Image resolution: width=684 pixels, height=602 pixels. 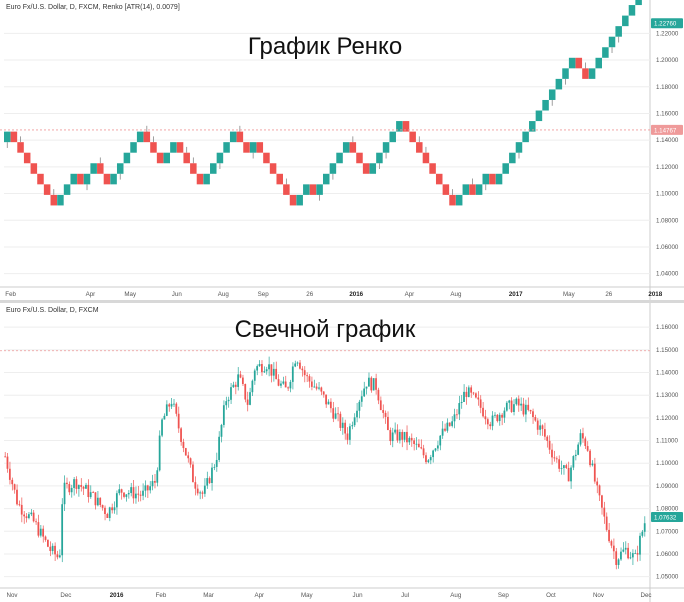 I want to click on current-price-badge, so click(x=667, y=516).